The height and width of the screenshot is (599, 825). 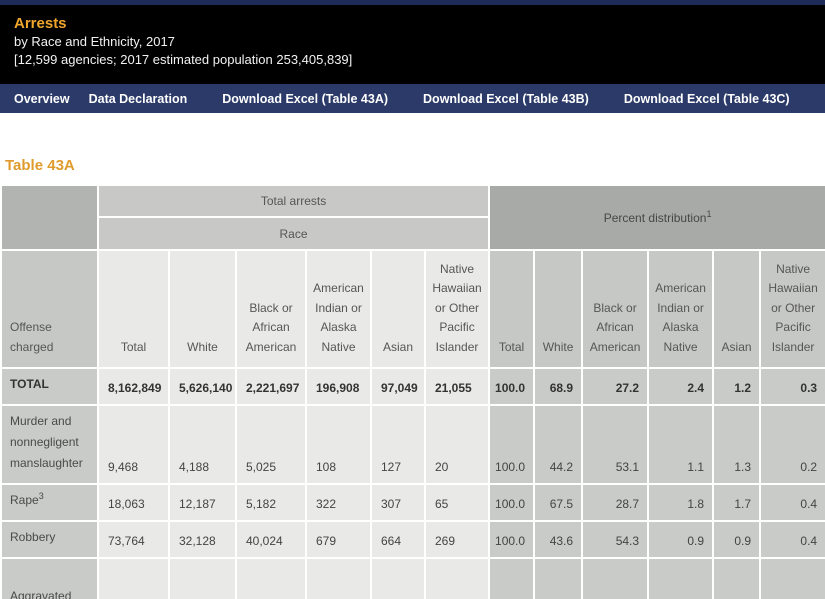 I want to click on count-cell: 5,626,140, so click(x=202, y=386).